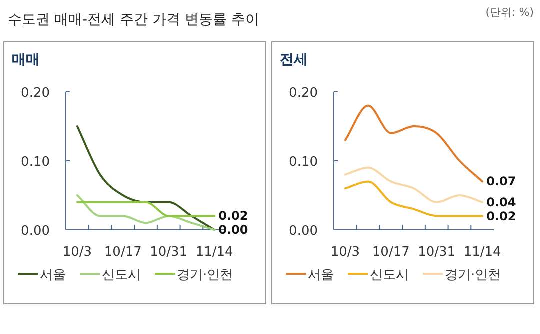  Describe the element at coordinates (501, 202) in the screenshot. I see `data-label: 0.04` at that location.